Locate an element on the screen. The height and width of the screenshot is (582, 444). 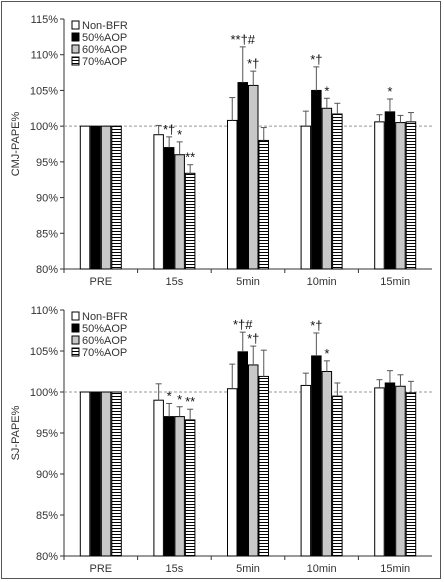
legend-label-50-aop: 50%AOP is located at coordinates (104, 329).